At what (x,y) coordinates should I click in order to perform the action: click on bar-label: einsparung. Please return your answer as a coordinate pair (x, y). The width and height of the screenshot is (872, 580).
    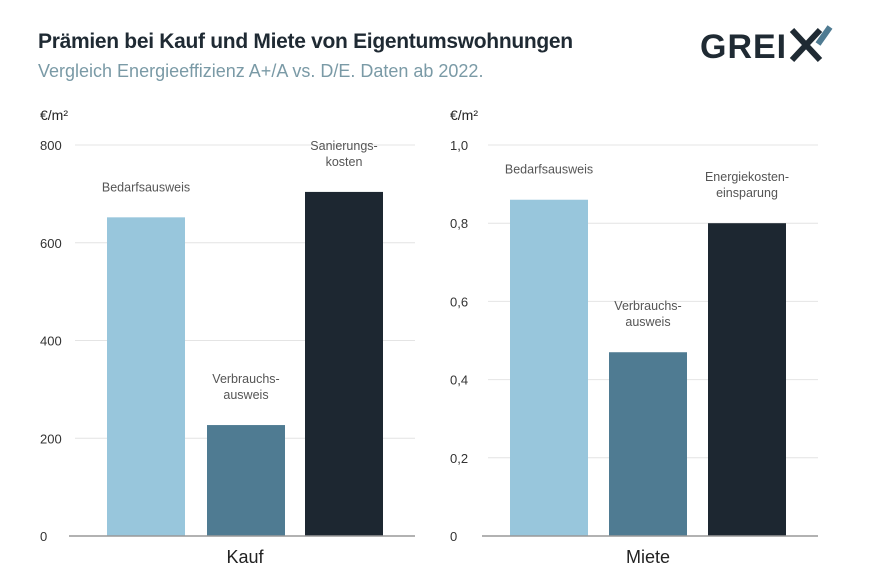
    Looking at the image, I should click on (747, 193).